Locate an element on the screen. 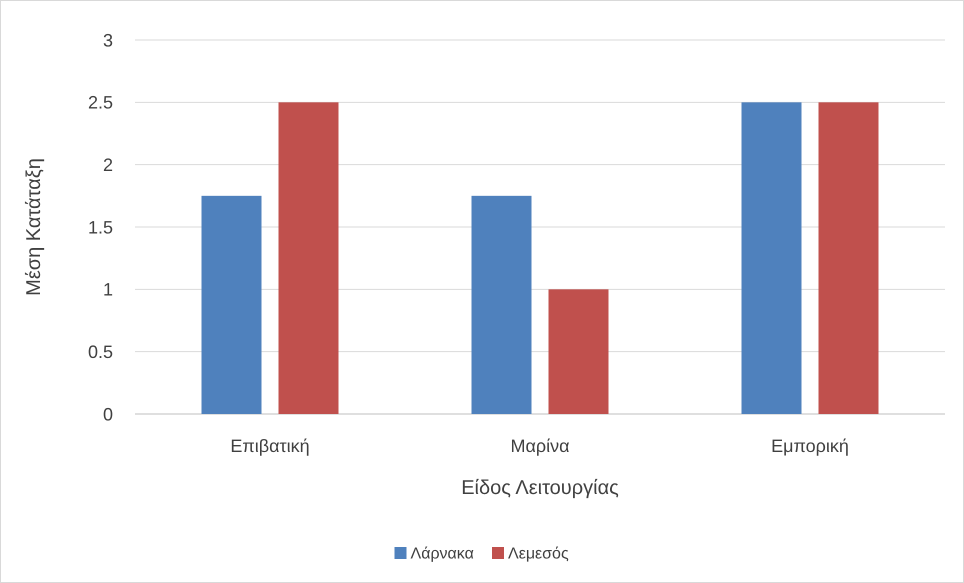 Image resolution: width=964 pixels, height=583 pixels. legend-label: Λεμεσός is located at coordinates (538, 554).